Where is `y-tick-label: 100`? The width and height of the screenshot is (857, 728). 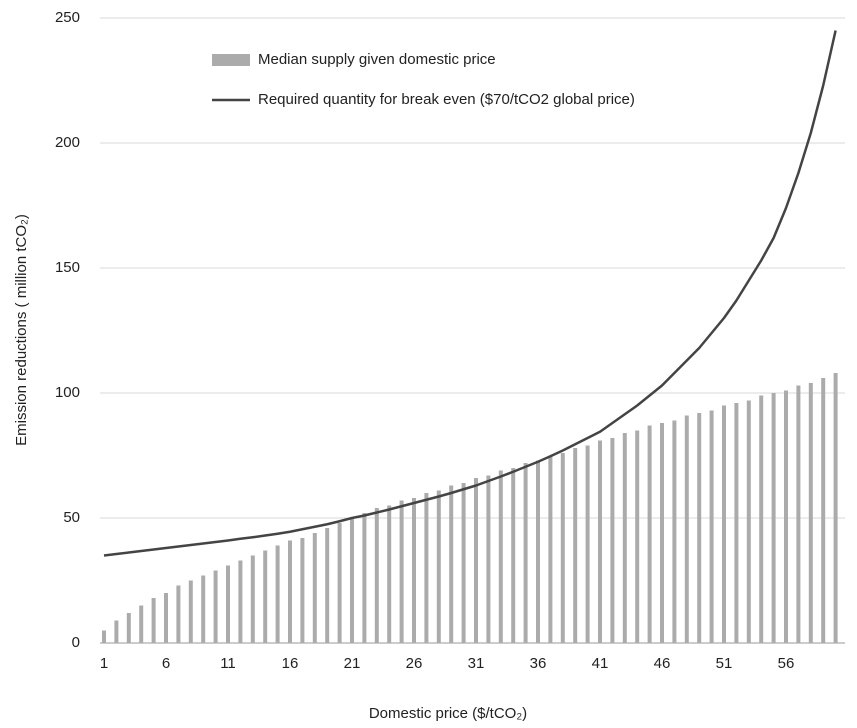
y-tick-label: 100 is located at coordinates (67, 392).